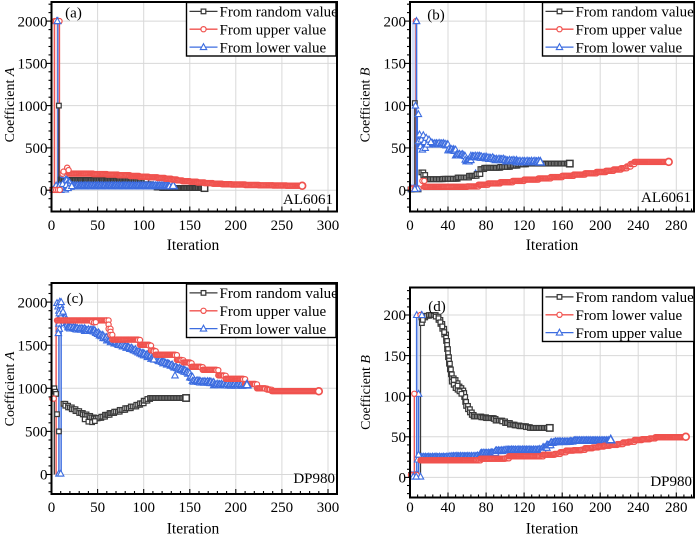 The height and width of the screenshot is (540, 700). I want to click on svg-text: (a), so click(73, 14).